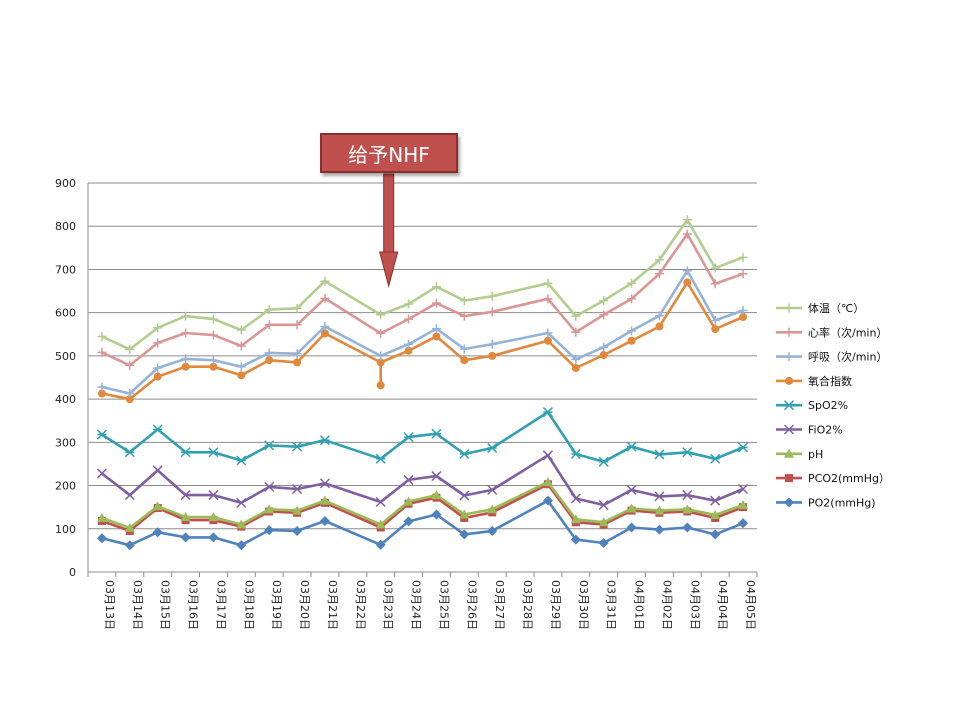 The width and height of the screenshot is (960, 720). I want to click on legend-label: pH, so click(815, 454).